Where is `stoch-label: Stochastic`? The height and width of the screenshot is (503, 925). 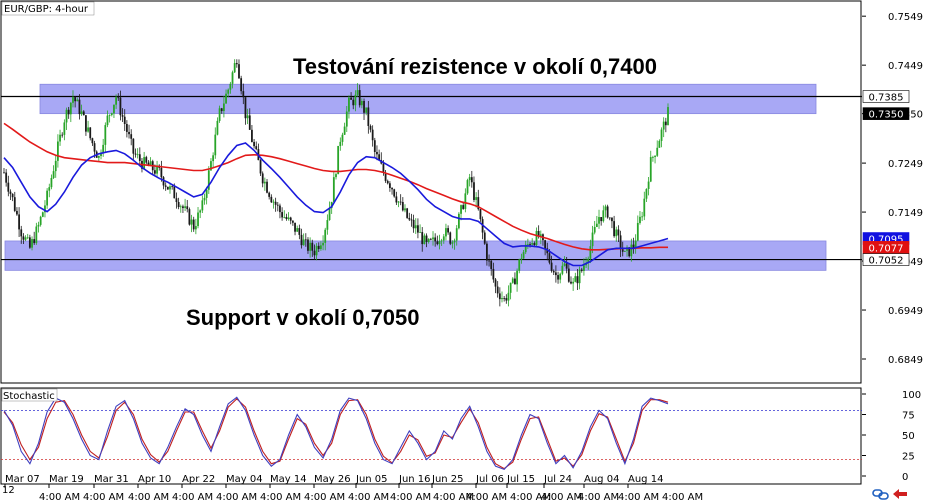 stoch-label: Stochastic is located at coordinates (29, 396).